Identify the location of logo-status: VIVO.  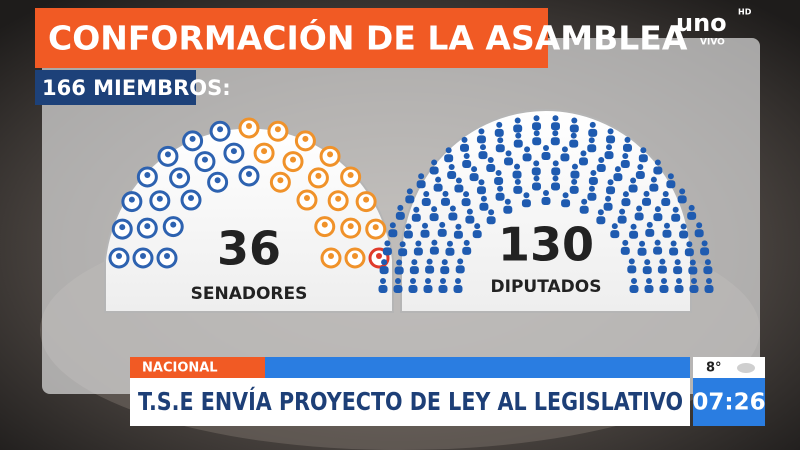
(712, 43).